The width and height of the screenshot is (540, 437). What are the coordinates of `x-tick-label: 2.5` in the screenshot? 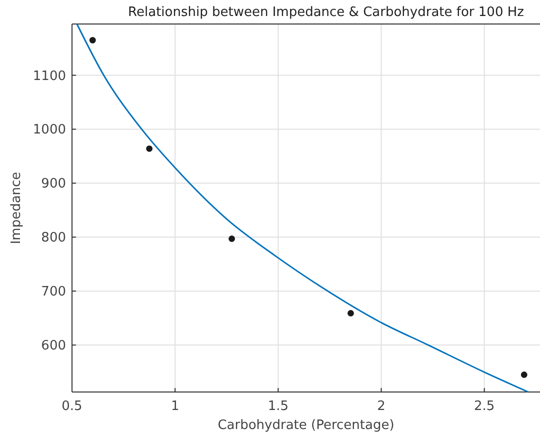 It's located at (484, 406).